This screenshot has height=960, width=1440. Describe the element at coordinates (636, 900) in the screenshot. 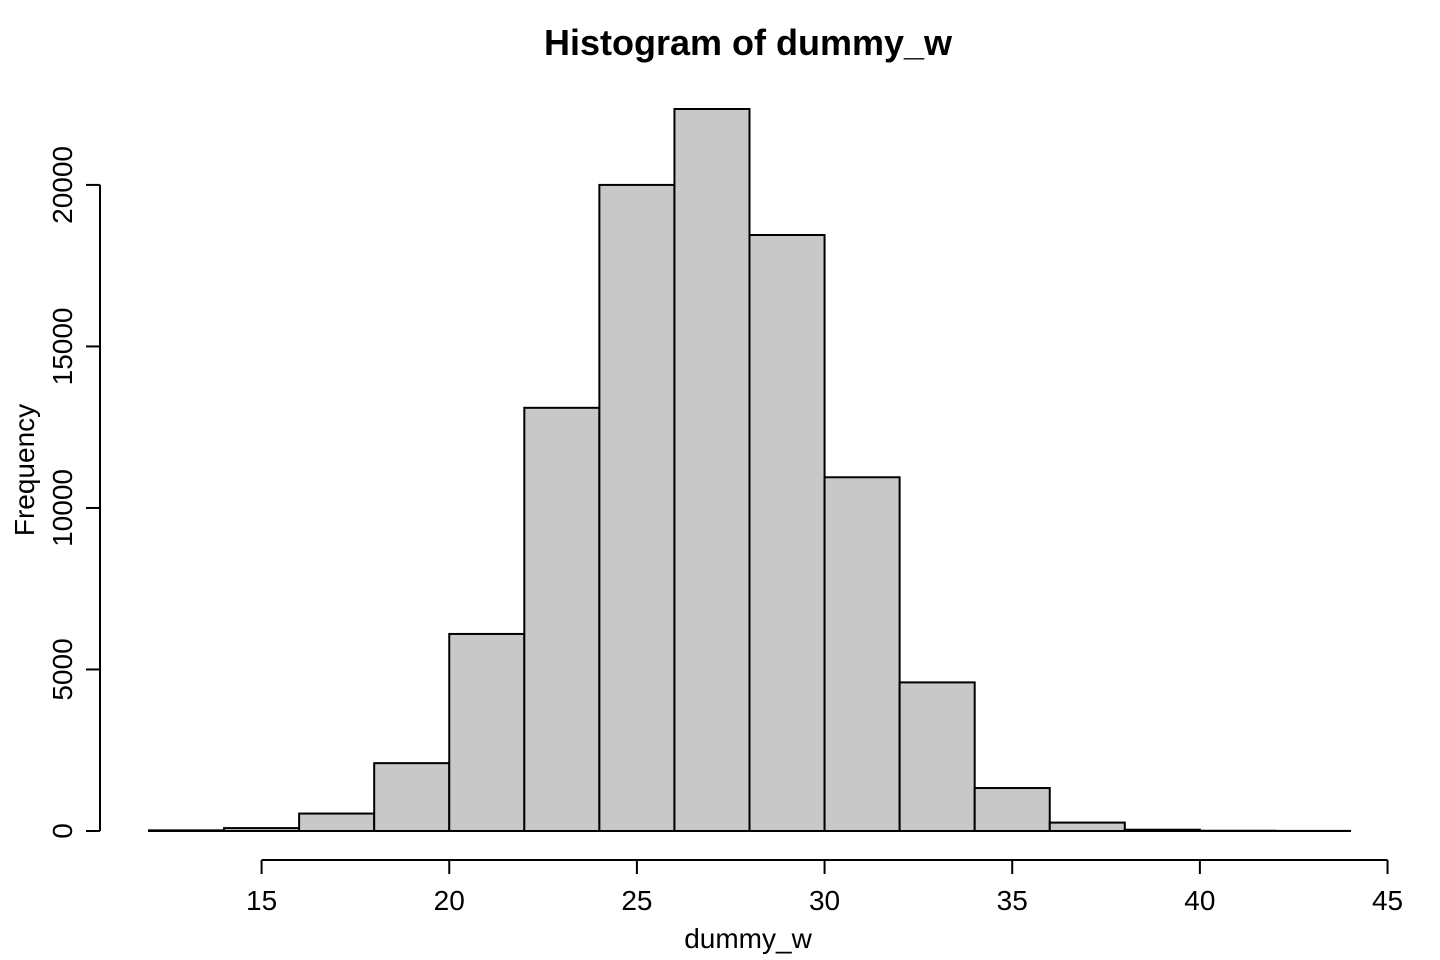

I see `x-tick-label-2: 25` at that location.